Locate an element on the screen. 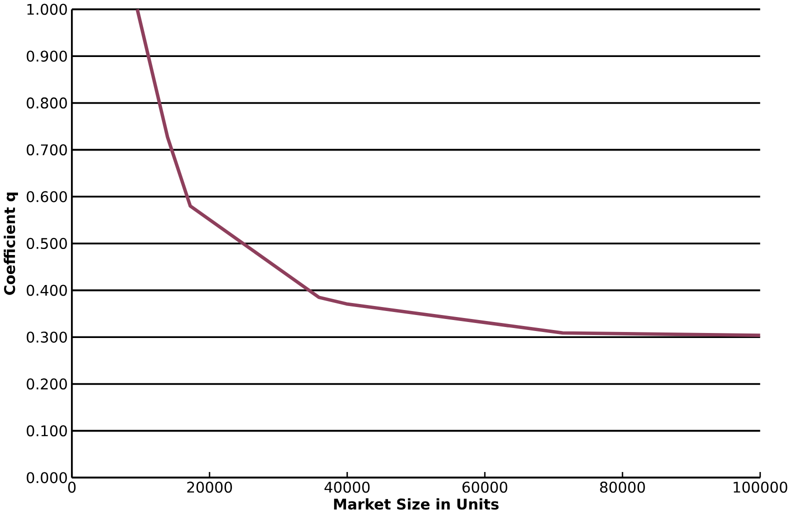  x-tick-label: 80000 is located at coordinates (622, 487).